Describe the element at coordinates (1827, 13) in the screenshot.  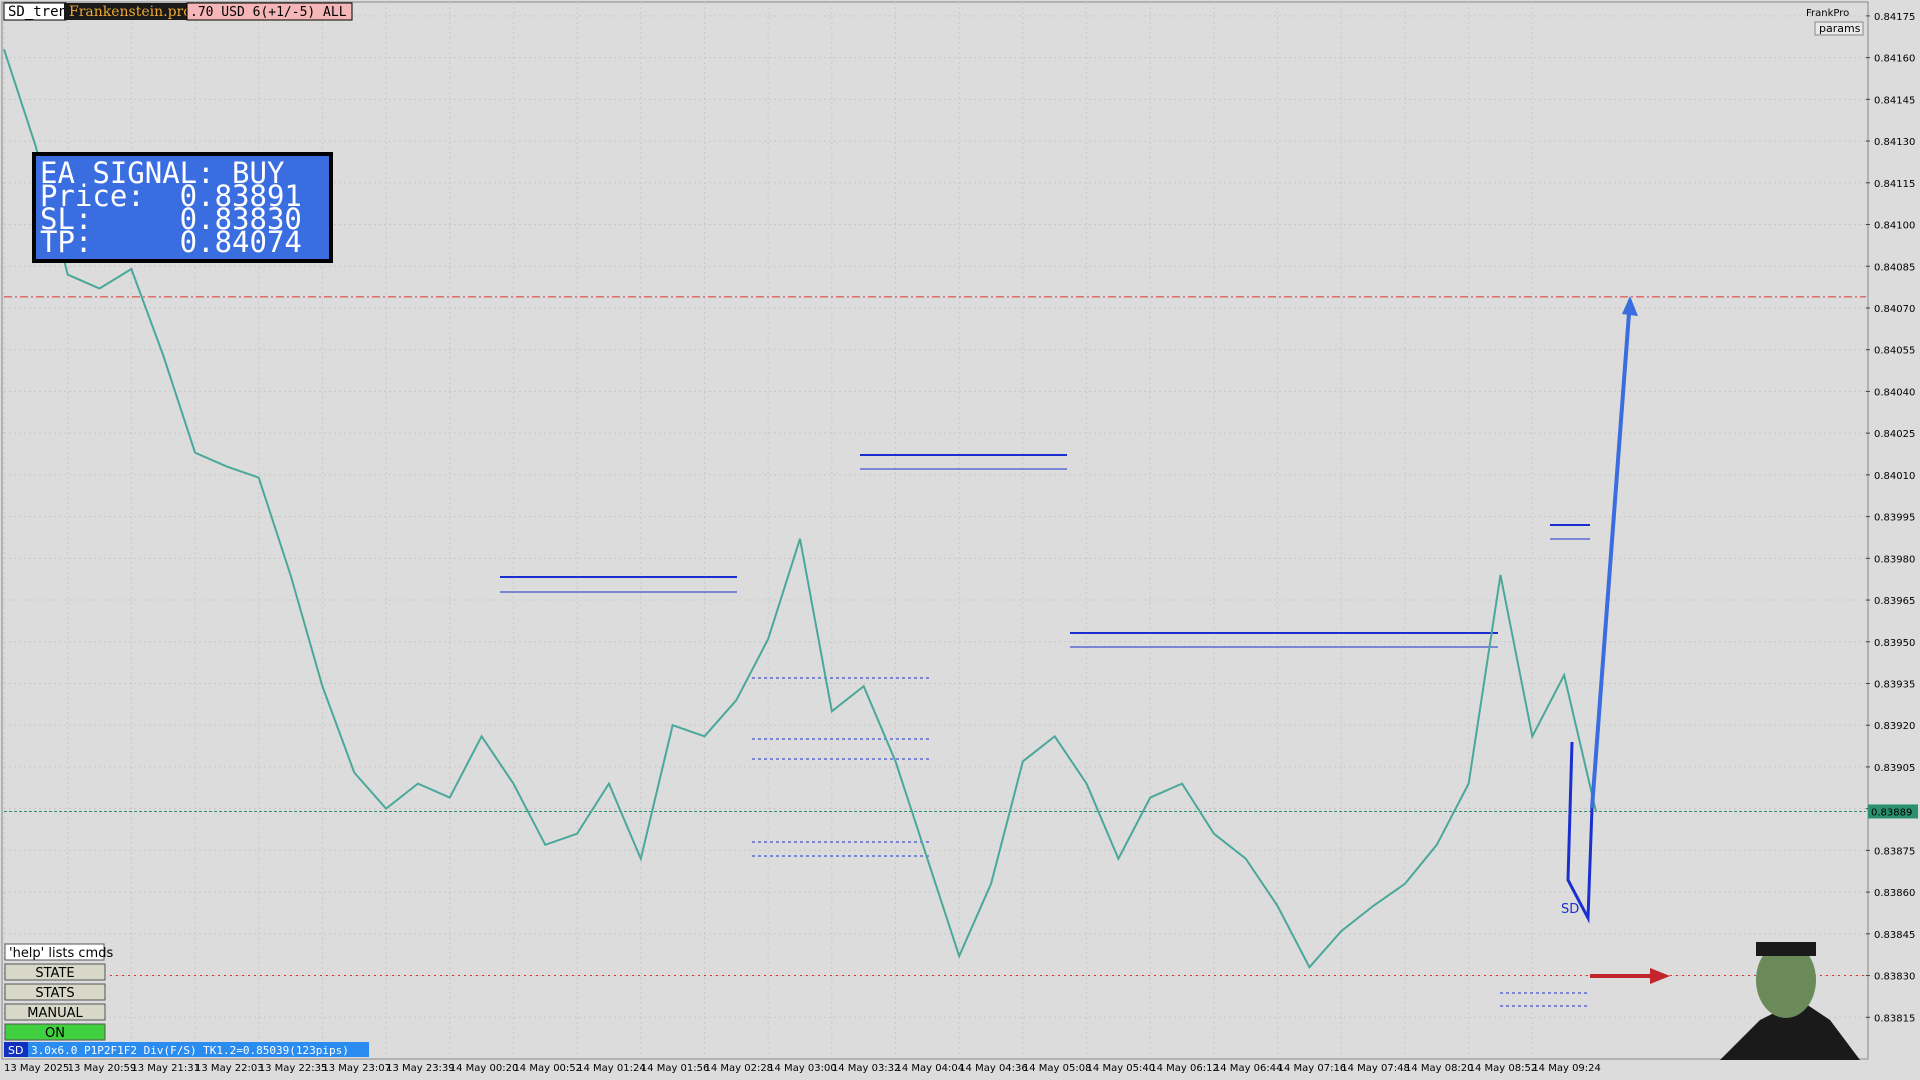
I see `right-title: FrankPro` at that location.